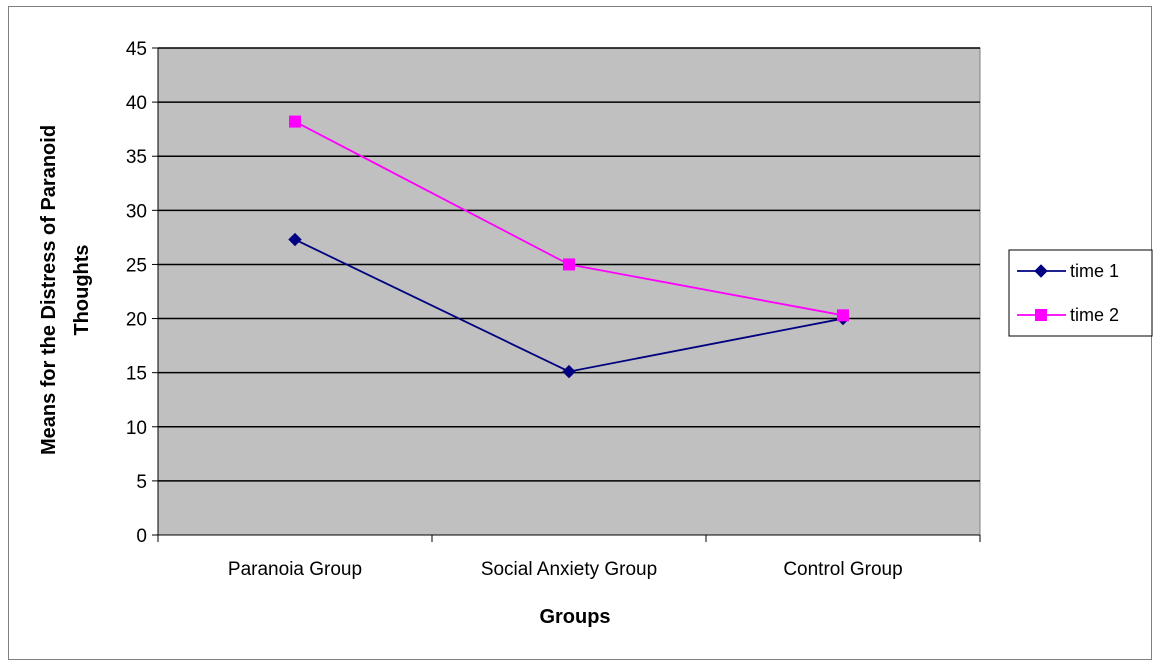 This screenshot has height=663, width=1155. Describe the element at coordinates (136, 320) in the screenshot. I see `y-tick-label: 20` at that location.